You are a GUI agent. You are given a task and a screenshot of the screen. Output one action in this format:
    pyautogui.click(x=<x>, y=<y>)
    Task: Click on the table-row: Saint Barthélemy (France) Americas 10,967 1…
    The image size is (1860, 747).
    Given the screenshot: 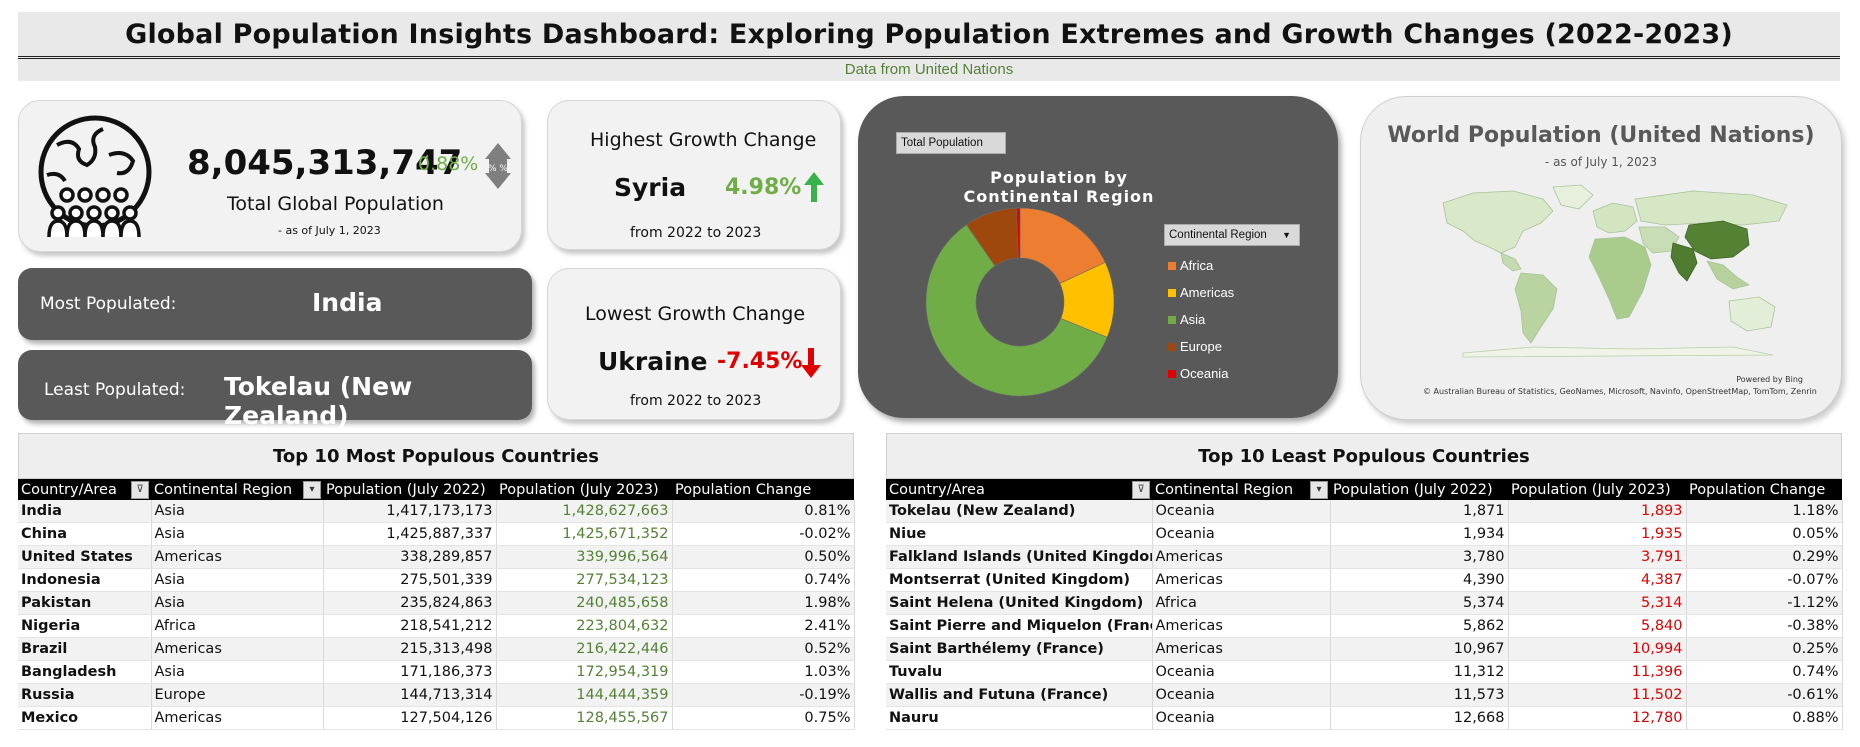 What is the action you would take?
    pyautogui.click(x=1364, y=649)
    